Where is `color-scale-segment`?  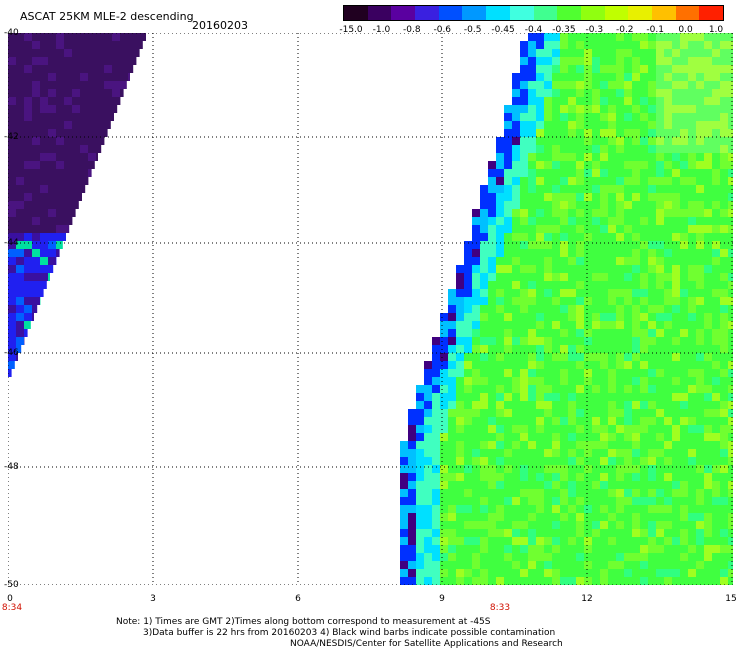 color-scale-segment is located at coordinates (616, 13).